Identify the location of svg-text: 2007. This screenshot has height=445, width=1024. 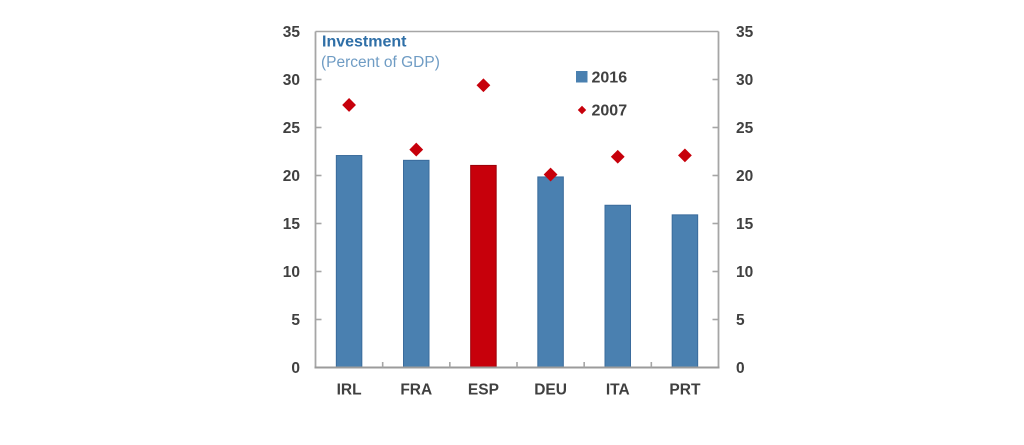
(610, 111).